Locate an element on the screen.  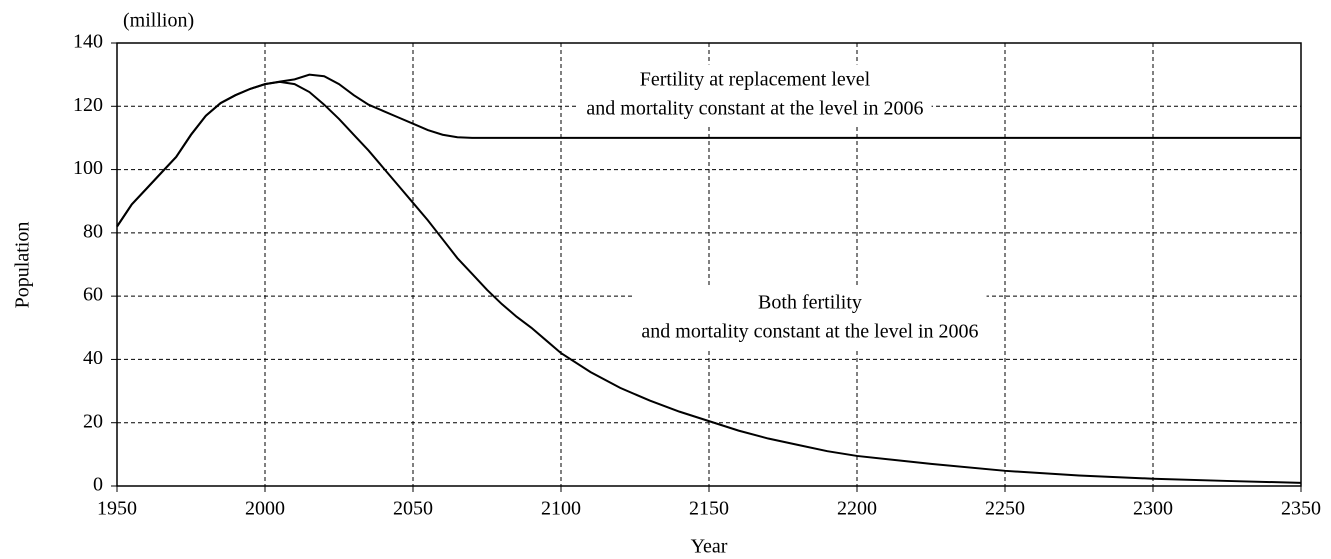
y-tick-label: 20 is located at coordinates (93, 421).